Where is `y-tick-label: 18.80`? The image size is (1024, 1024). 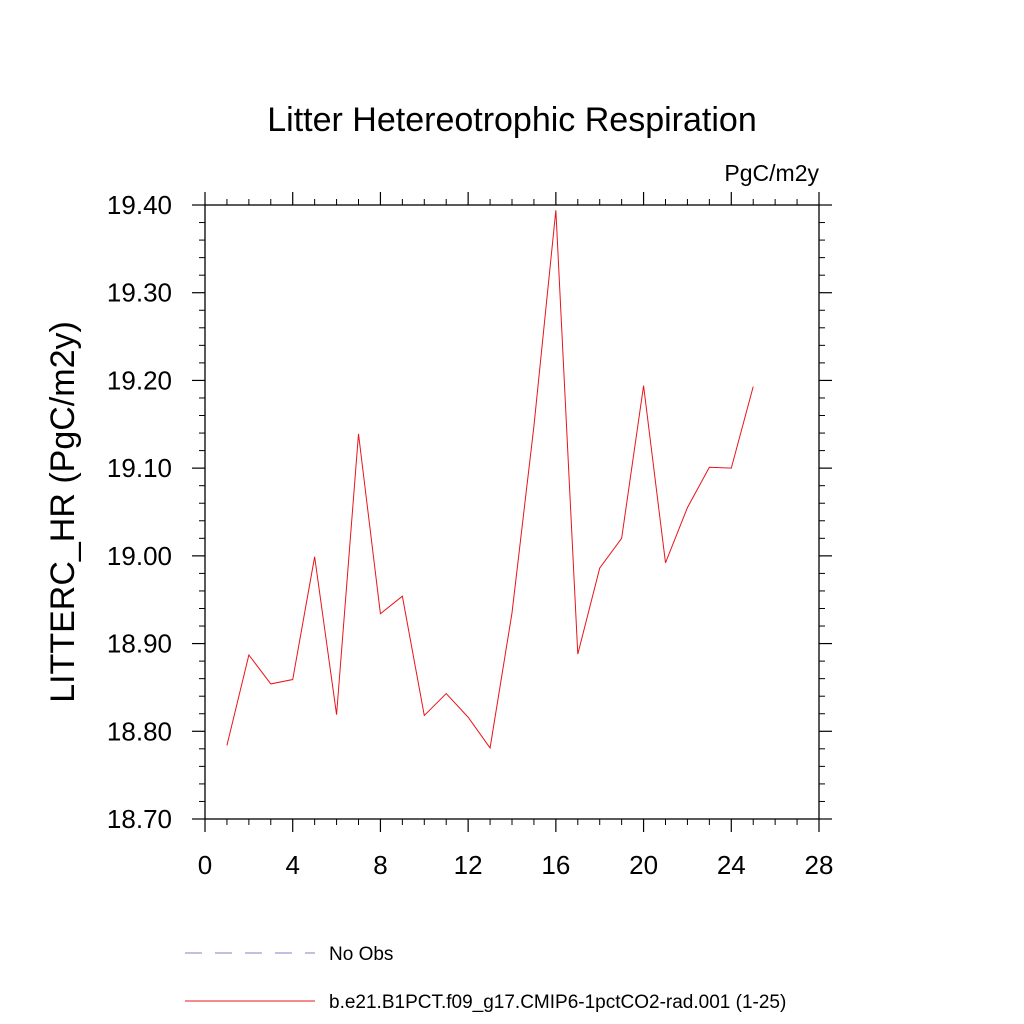 y-tick-label: 18.80 is located at coordinates (139, 731).